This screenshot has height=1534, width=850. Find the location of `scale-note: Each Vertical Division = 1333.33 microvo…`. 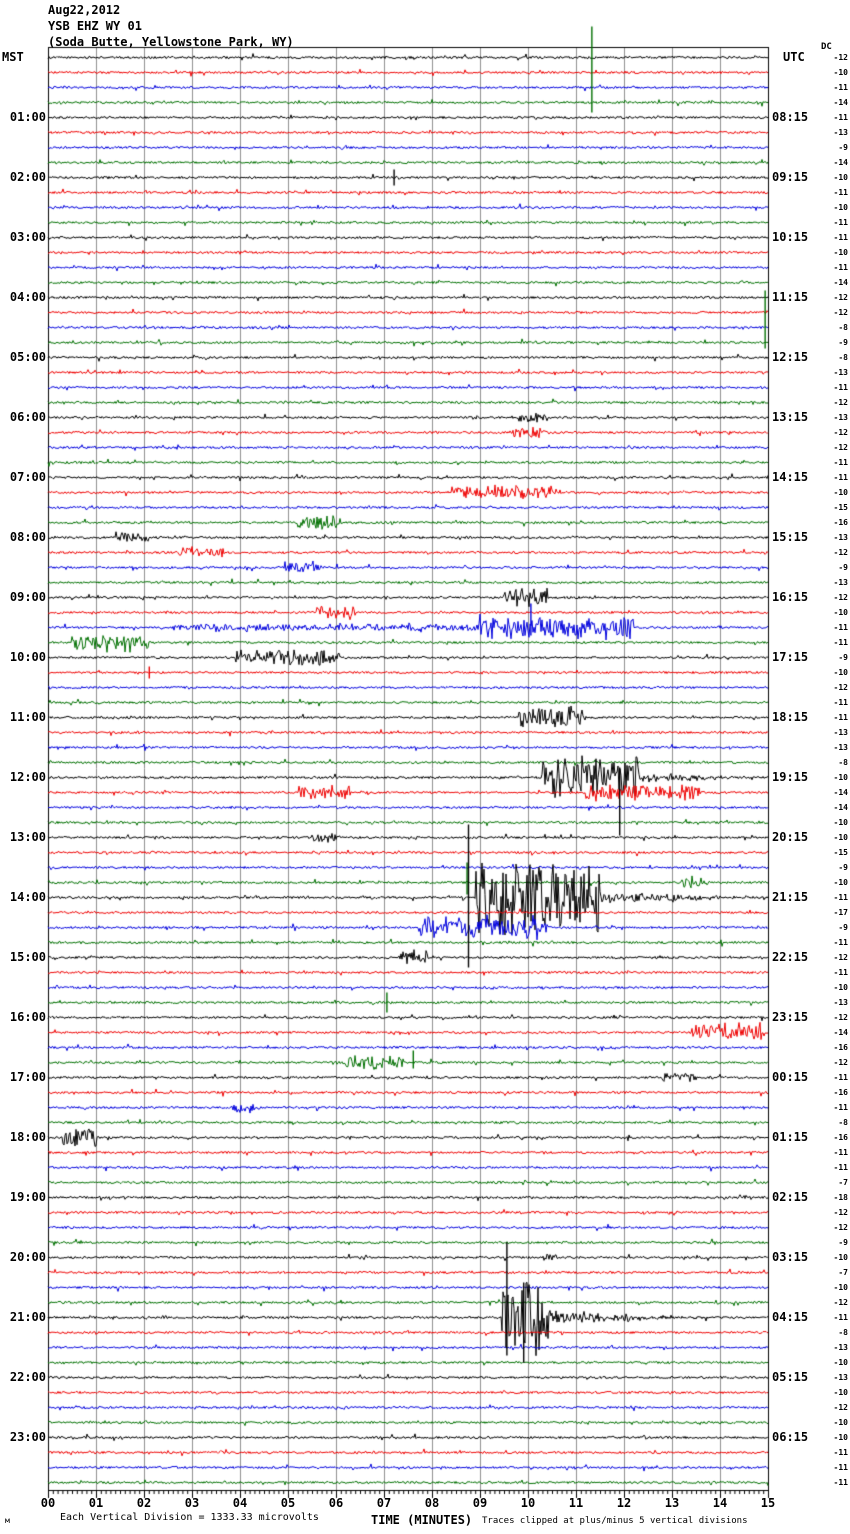

scale-note: Each Vertical Division = 1333.33 microvo… is located at coordinates (189, 1517).